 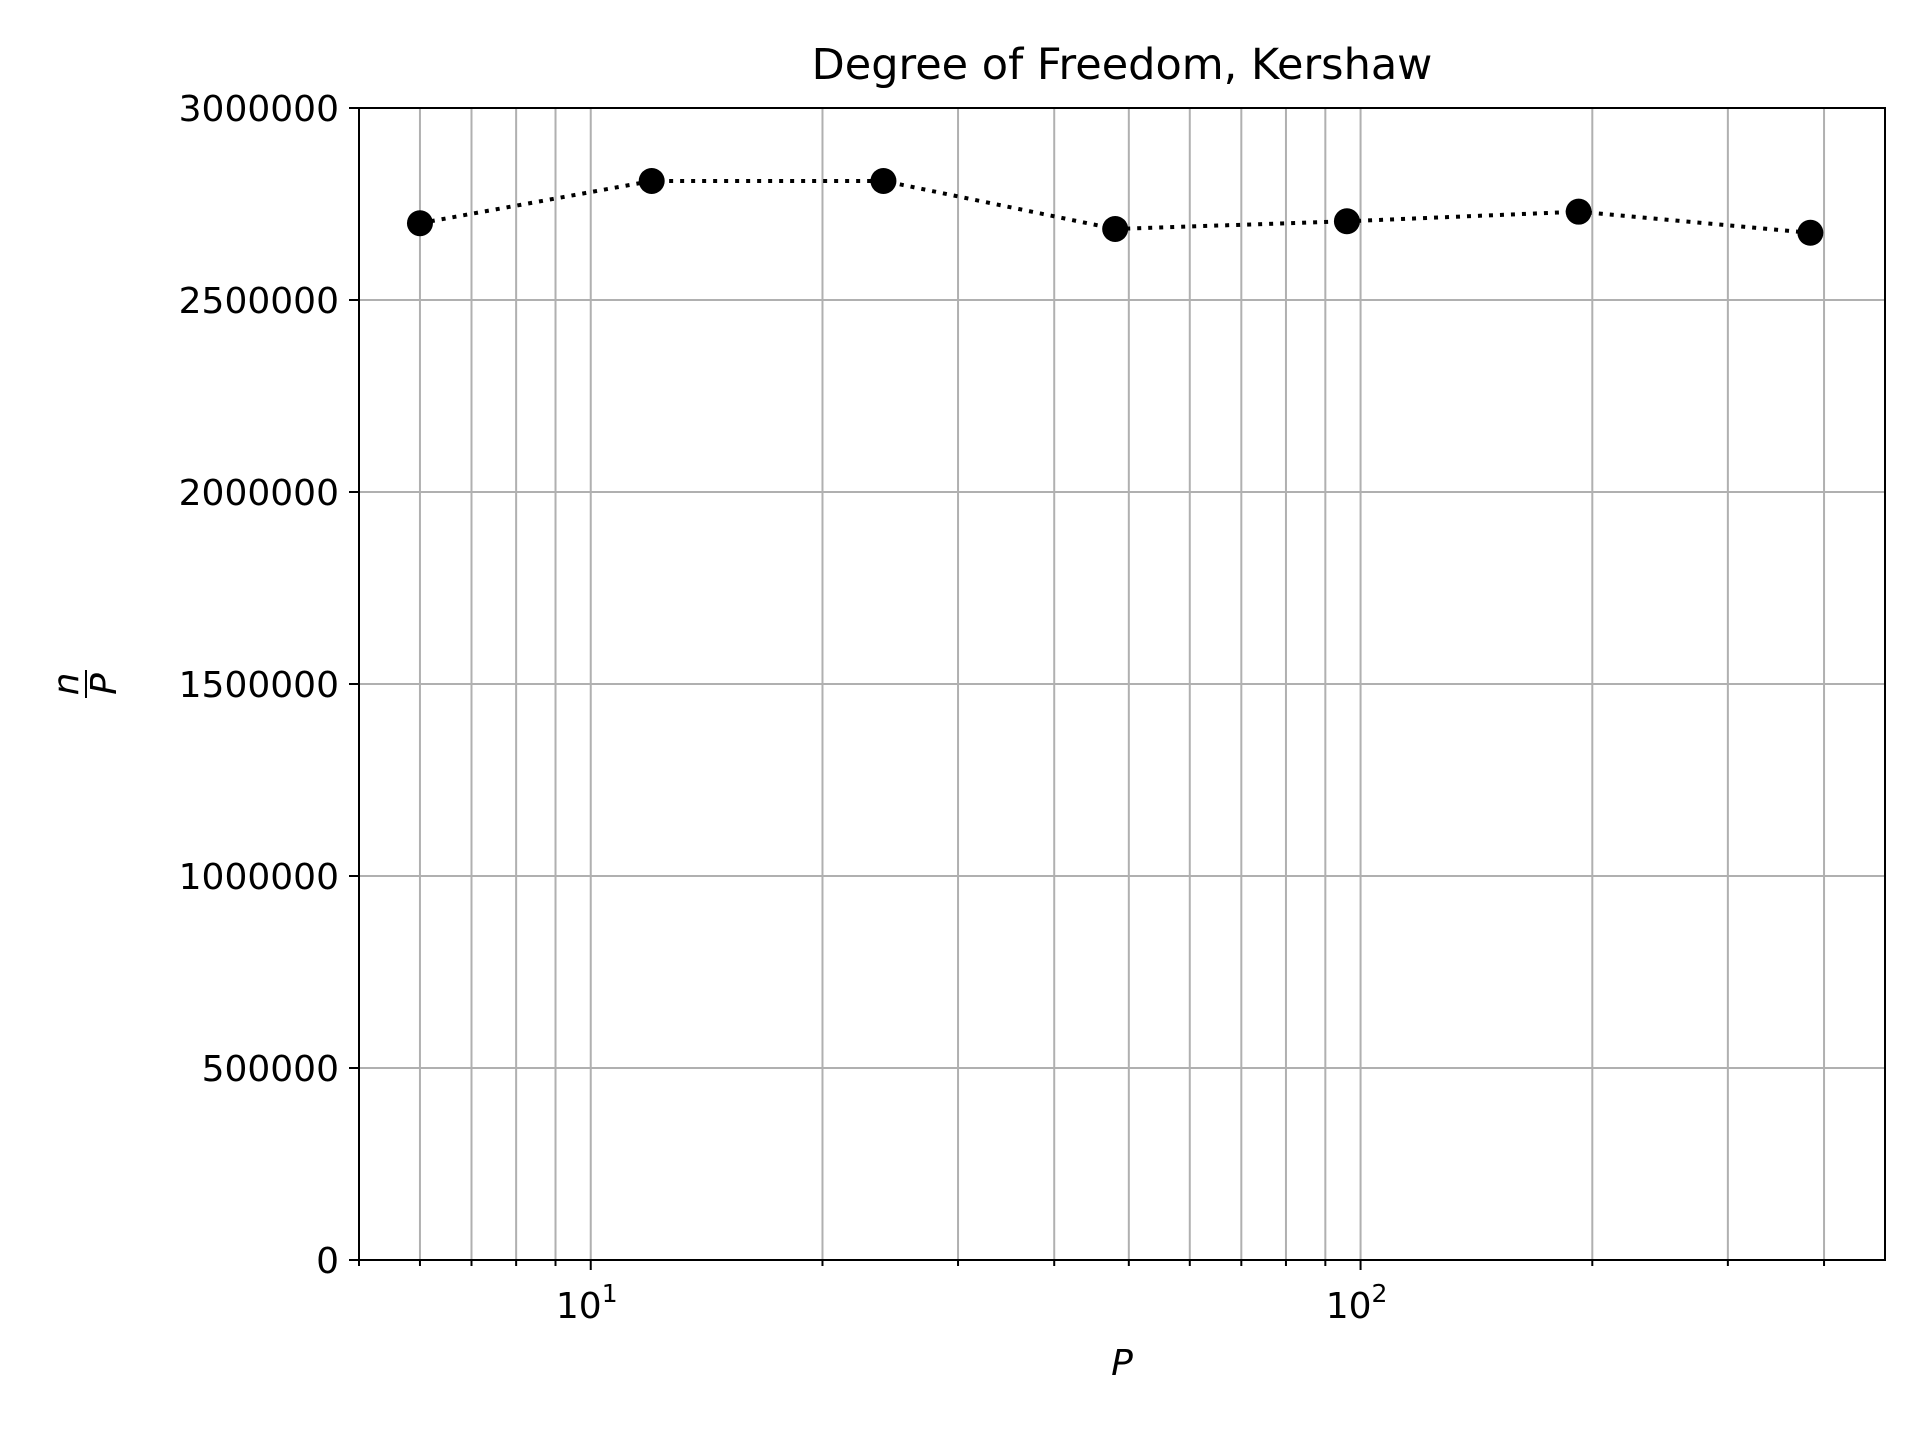 What do you see at coordinates (1122, 65) in the screenshot?
I see `chart-title: Degree of Freedom, Kershaw` at bounding box center [1122, 65].